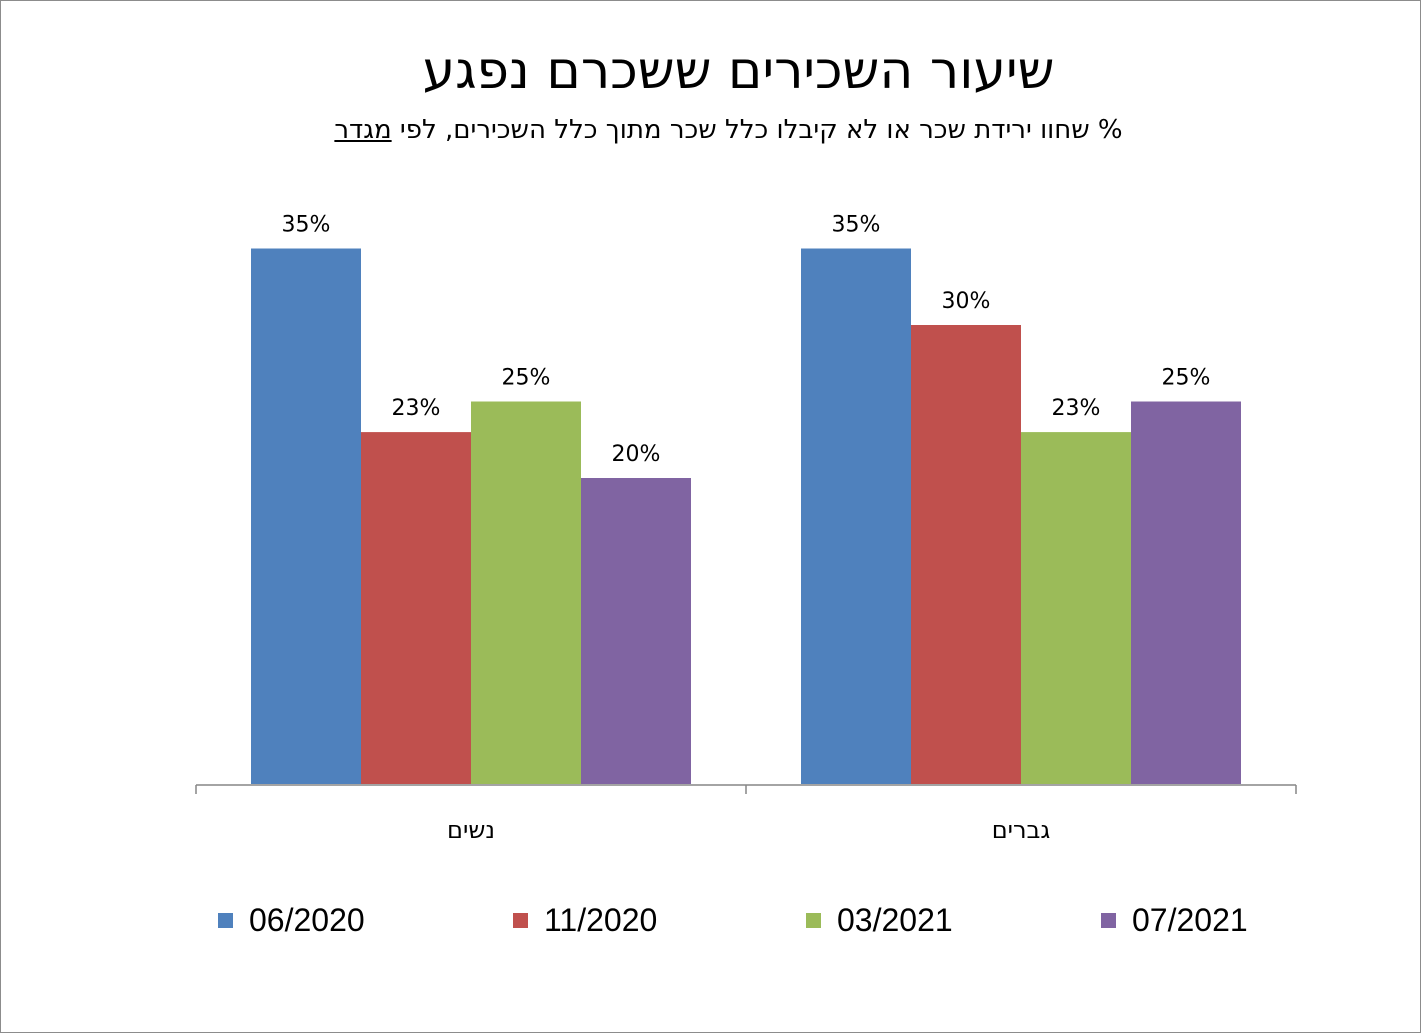 This screenshot has width=1421, height=1033. Describe the element at coordinates (895, 919) in the screenshot. I see `legend-label: 03/2021` at that location.